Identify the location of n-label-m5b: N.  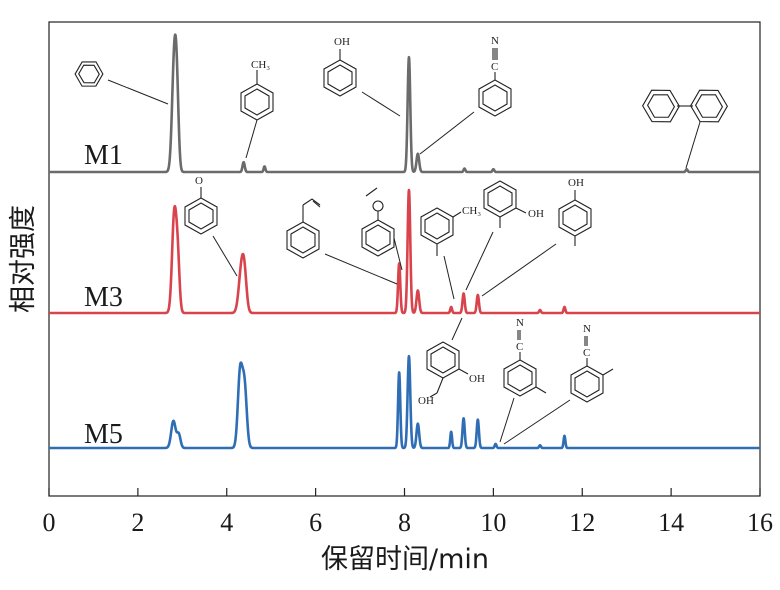
(587, 329).